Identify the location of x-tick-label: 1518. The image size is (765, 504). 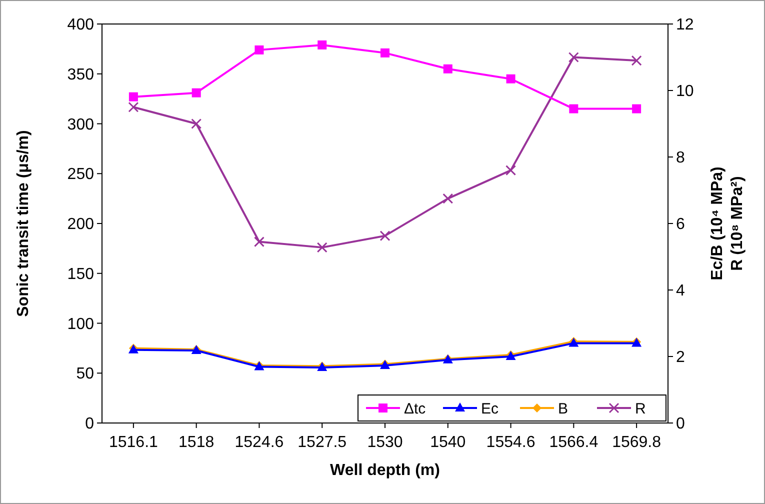
(196, 442).